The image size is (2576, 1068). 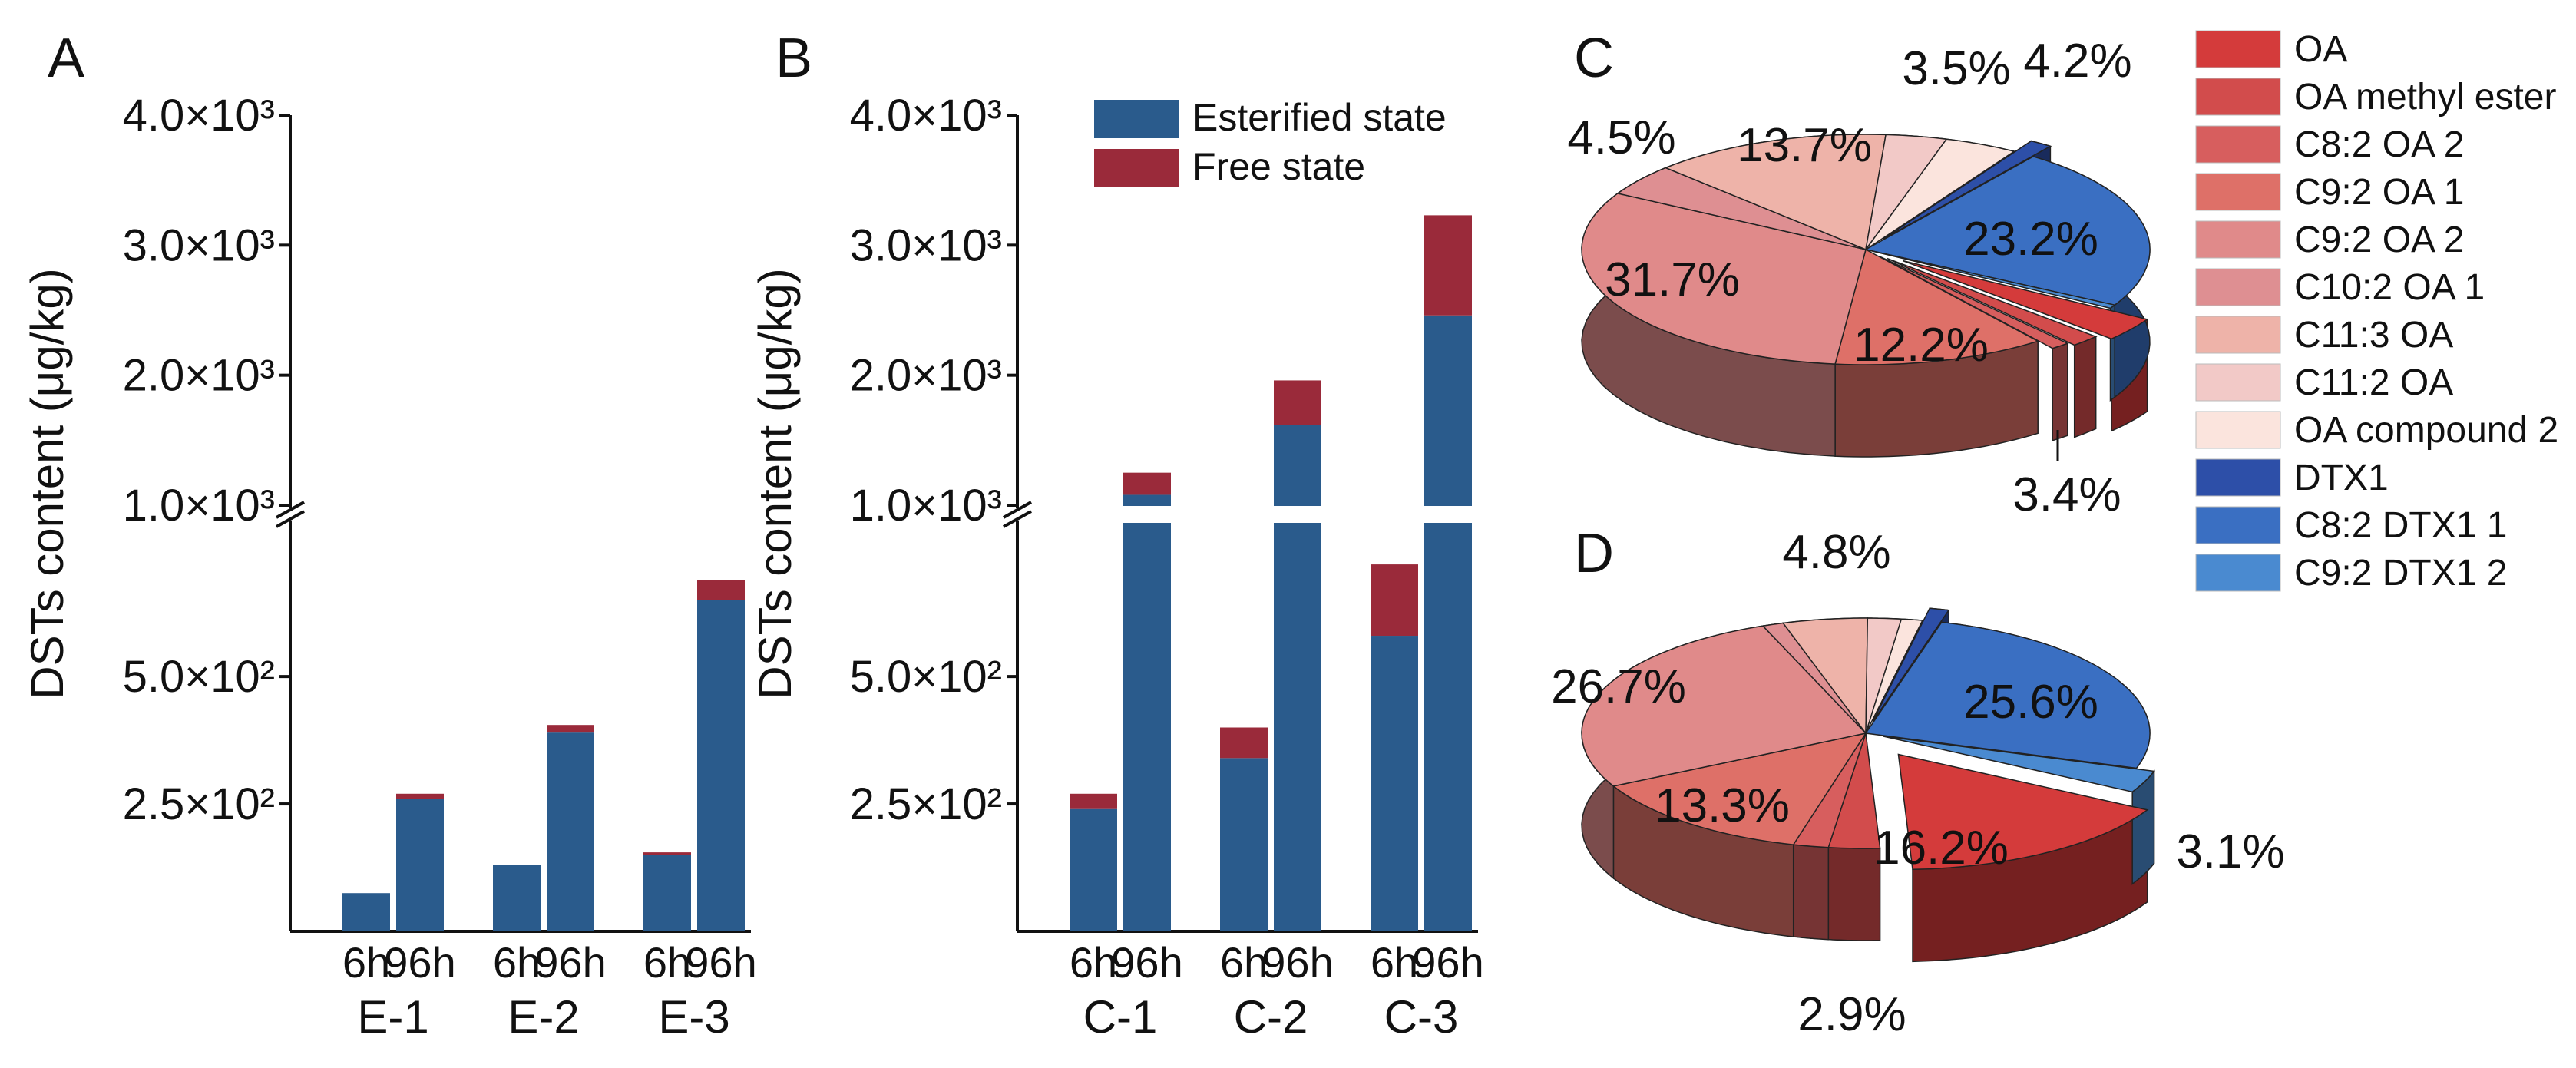 What do you see at coordinates (1851, 1014) in the screenshot?
I see `pie-percentage-label: 2.9%` at bounding box center [1851, 1014].